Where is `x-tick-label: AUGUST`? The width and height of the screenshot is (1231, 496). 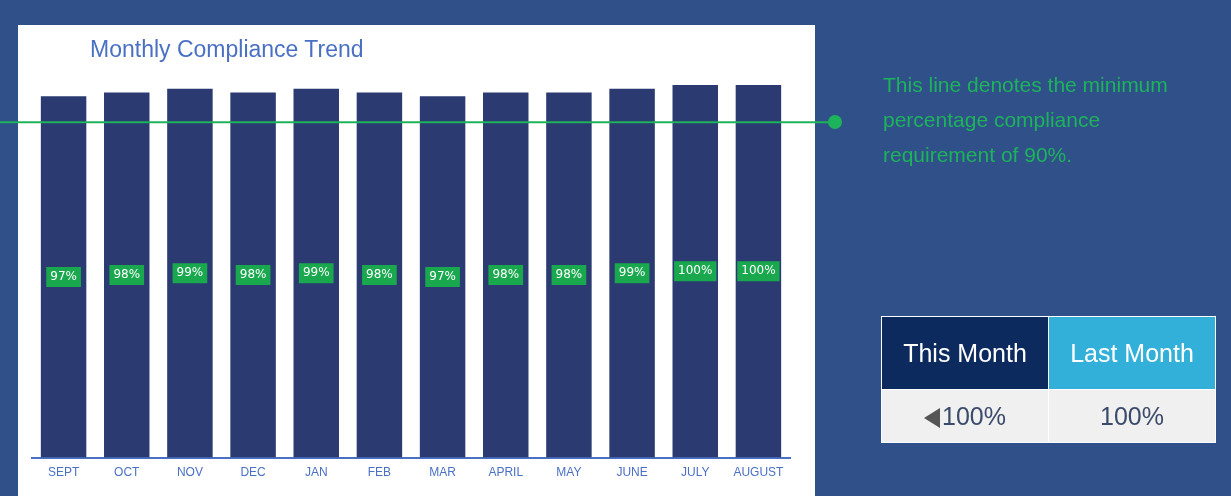
x-tick-label: AUGUST is located at coordinates (759, 472).